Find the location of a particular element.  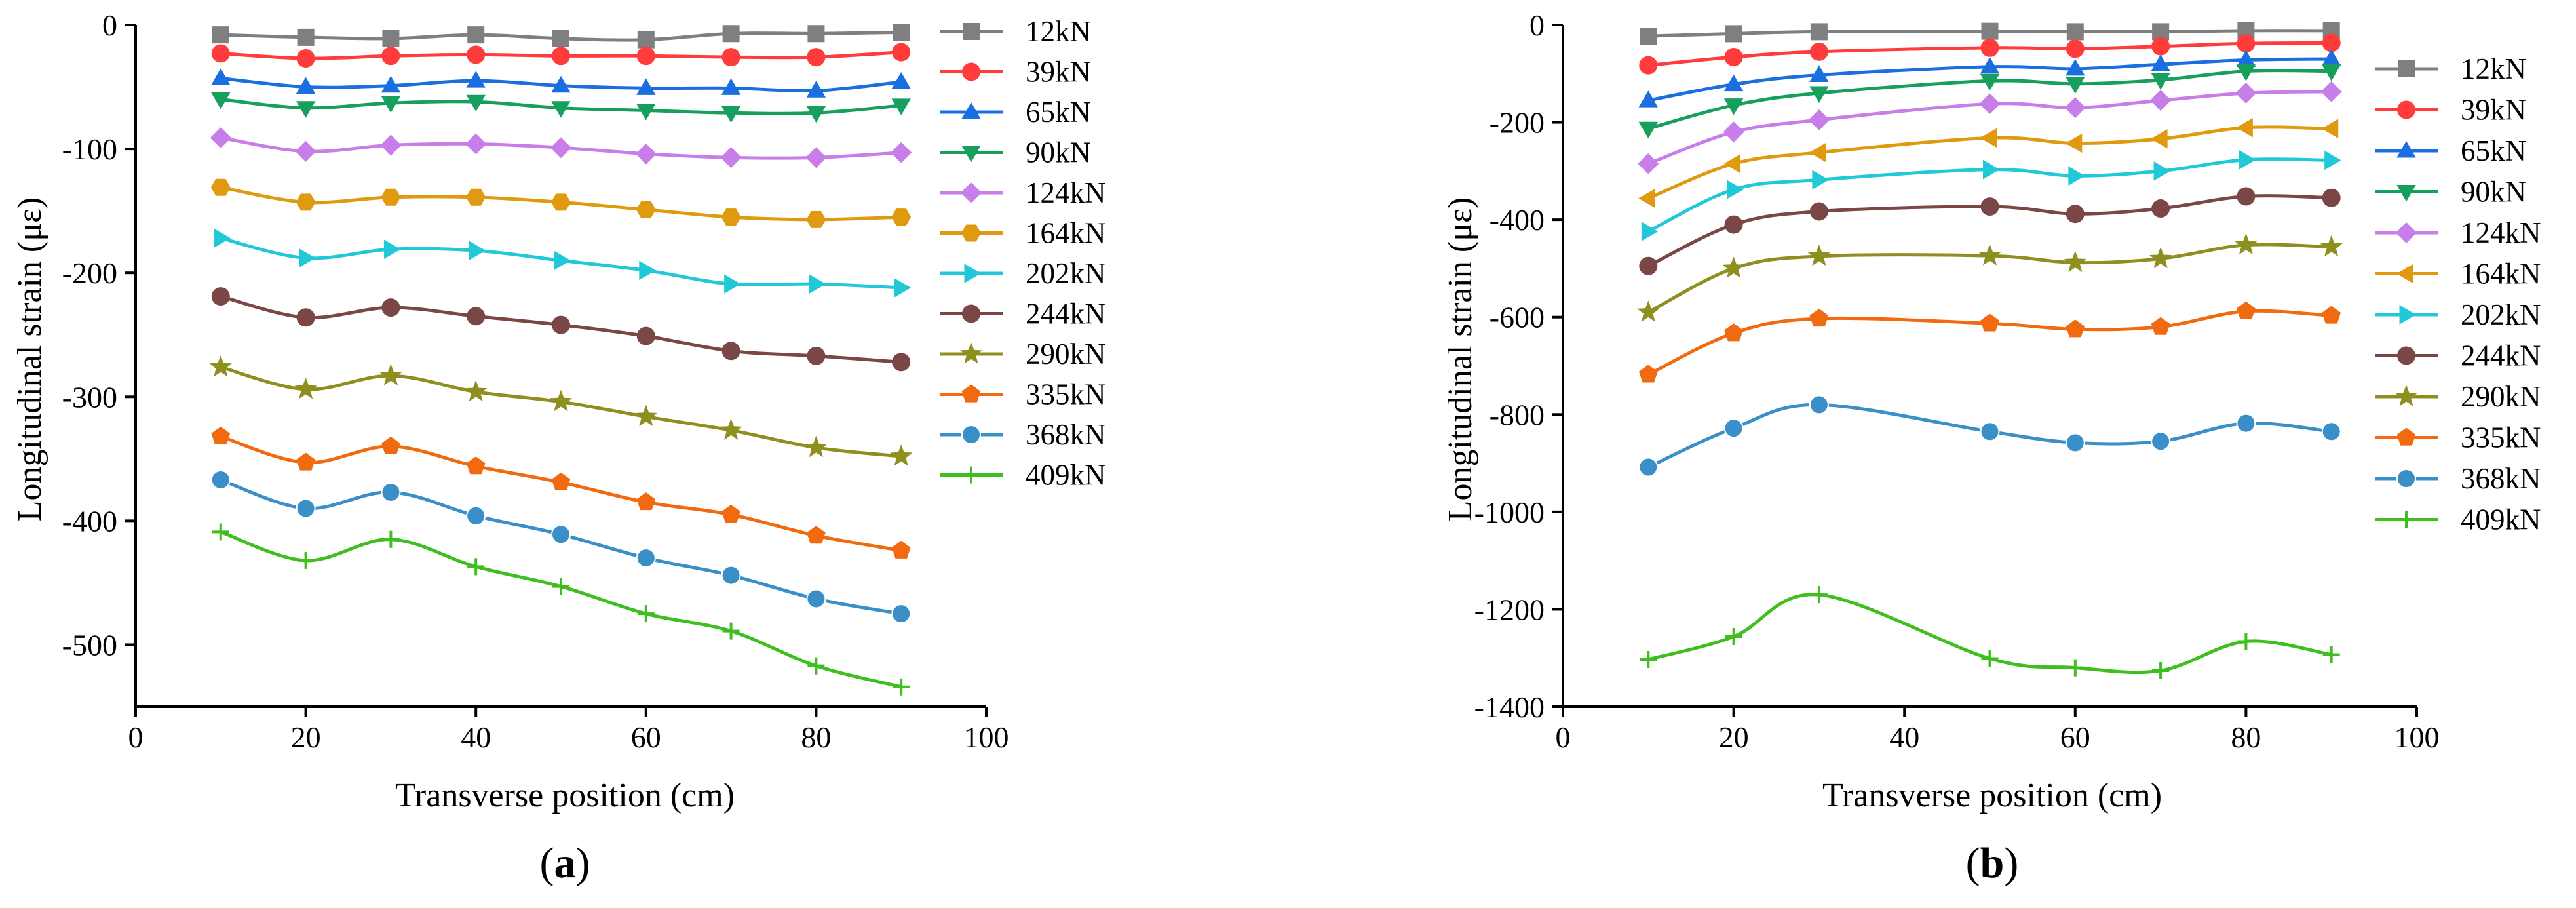

data-point-65kN-a is located at coordinates (816, 89).